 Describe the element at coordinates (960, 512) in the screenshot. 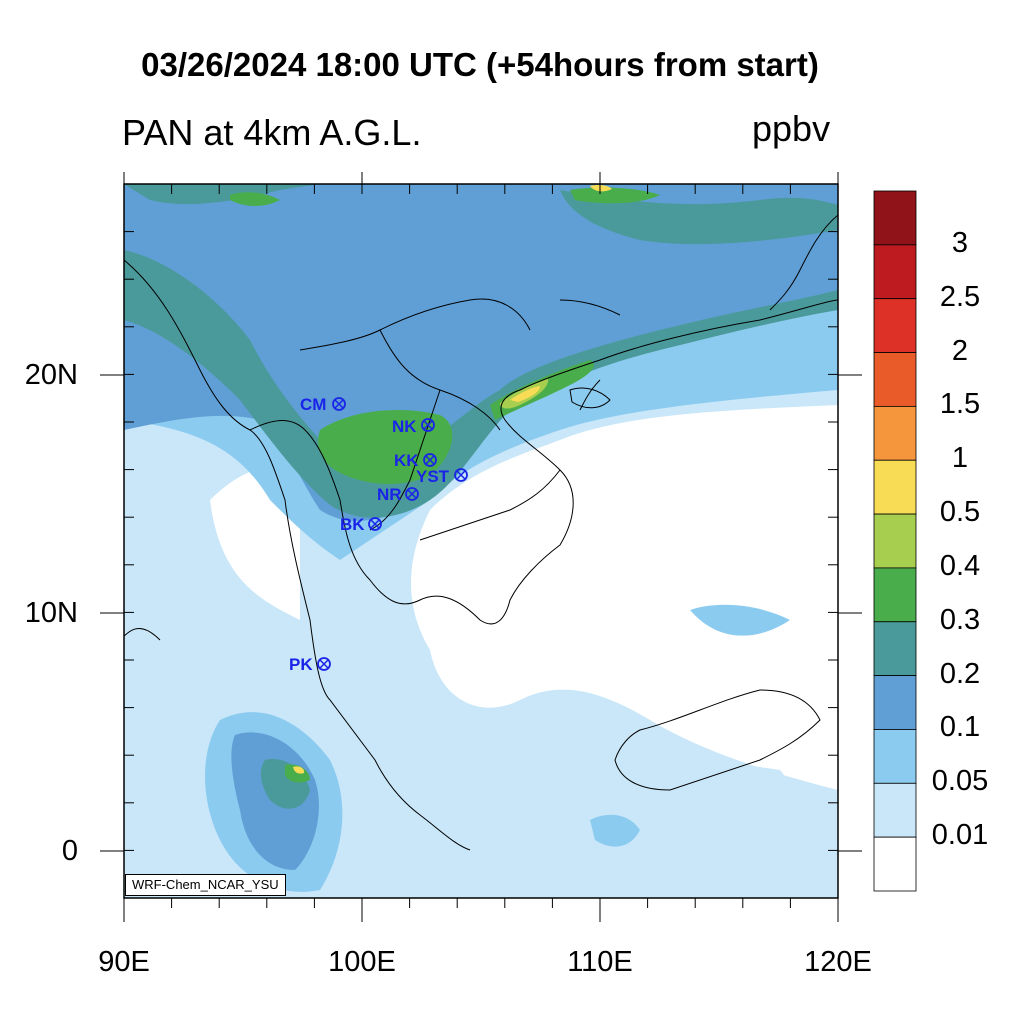

I see `colorbar-label: 0.5` at that location.